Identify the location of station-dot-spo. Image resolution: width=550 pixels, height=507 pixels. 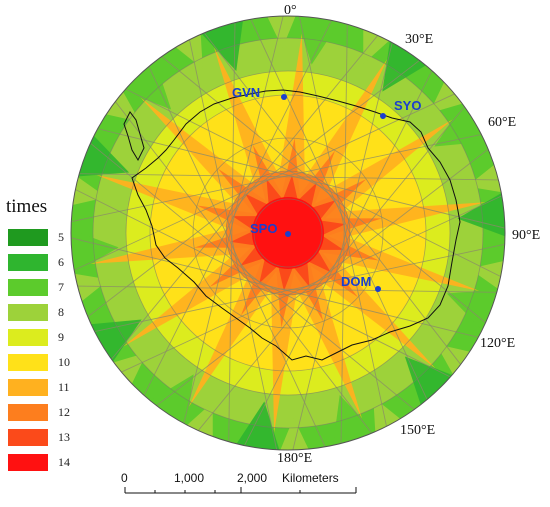
(288, 234).